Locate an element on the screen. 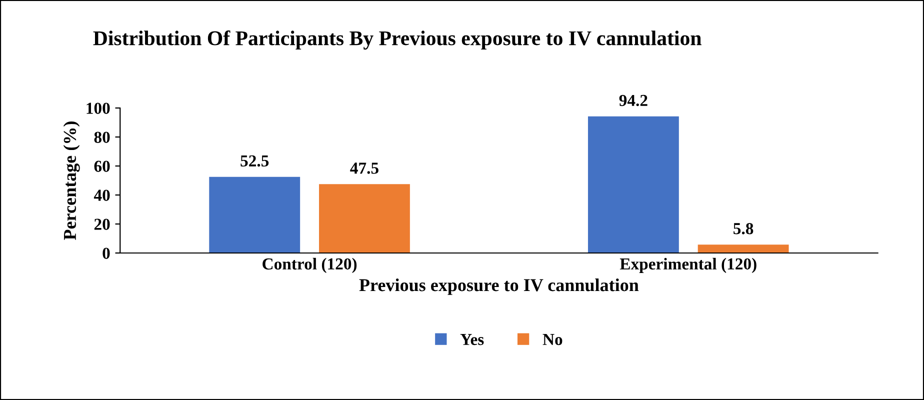  y-axis-title: Percentage (%) is located at coordinates (71, 181).